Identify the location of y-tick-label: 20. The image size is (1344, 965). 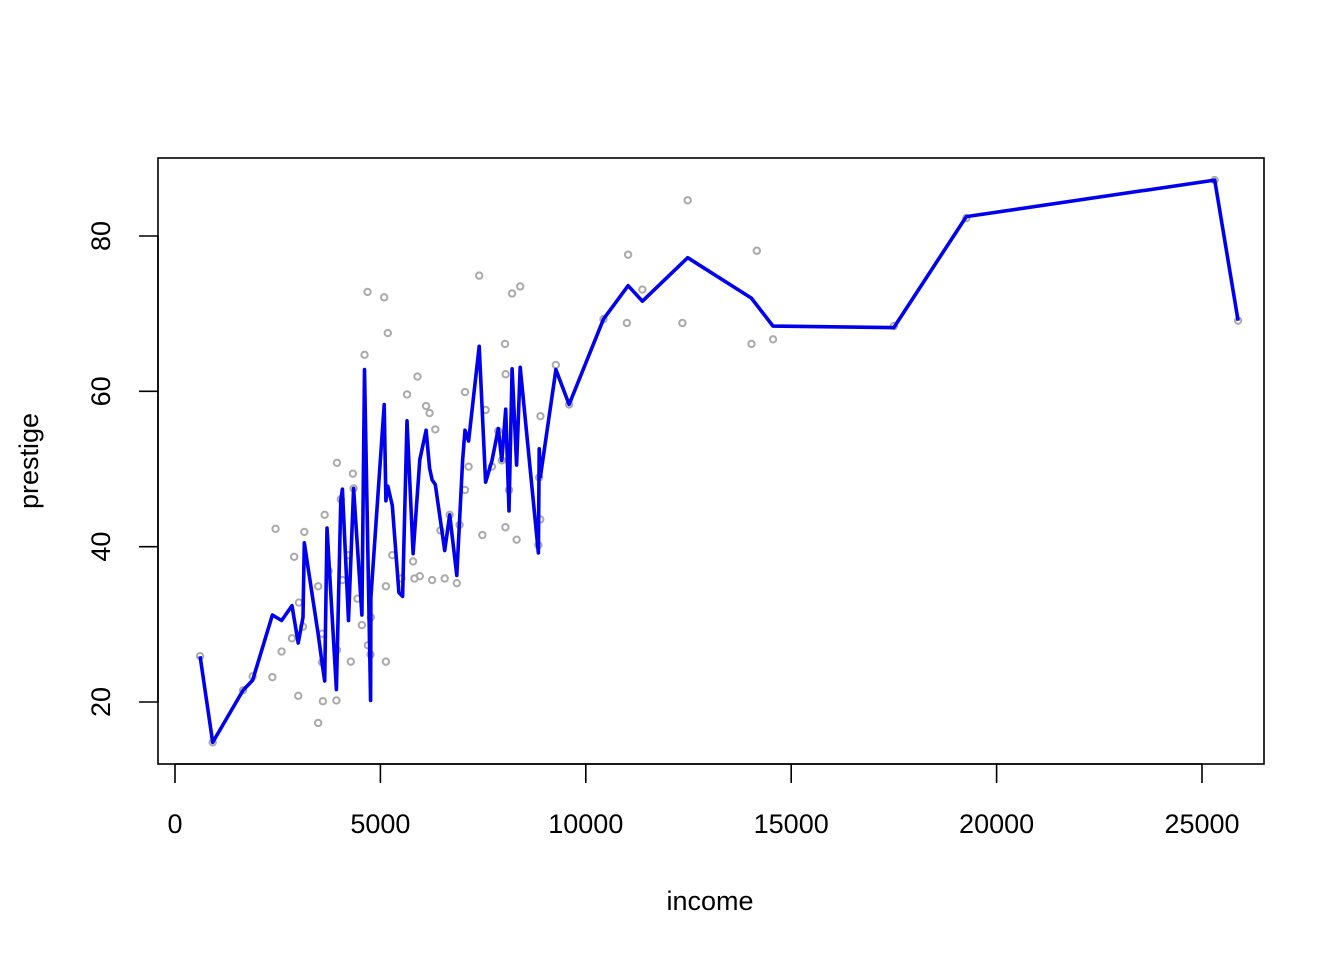
(101, 702).